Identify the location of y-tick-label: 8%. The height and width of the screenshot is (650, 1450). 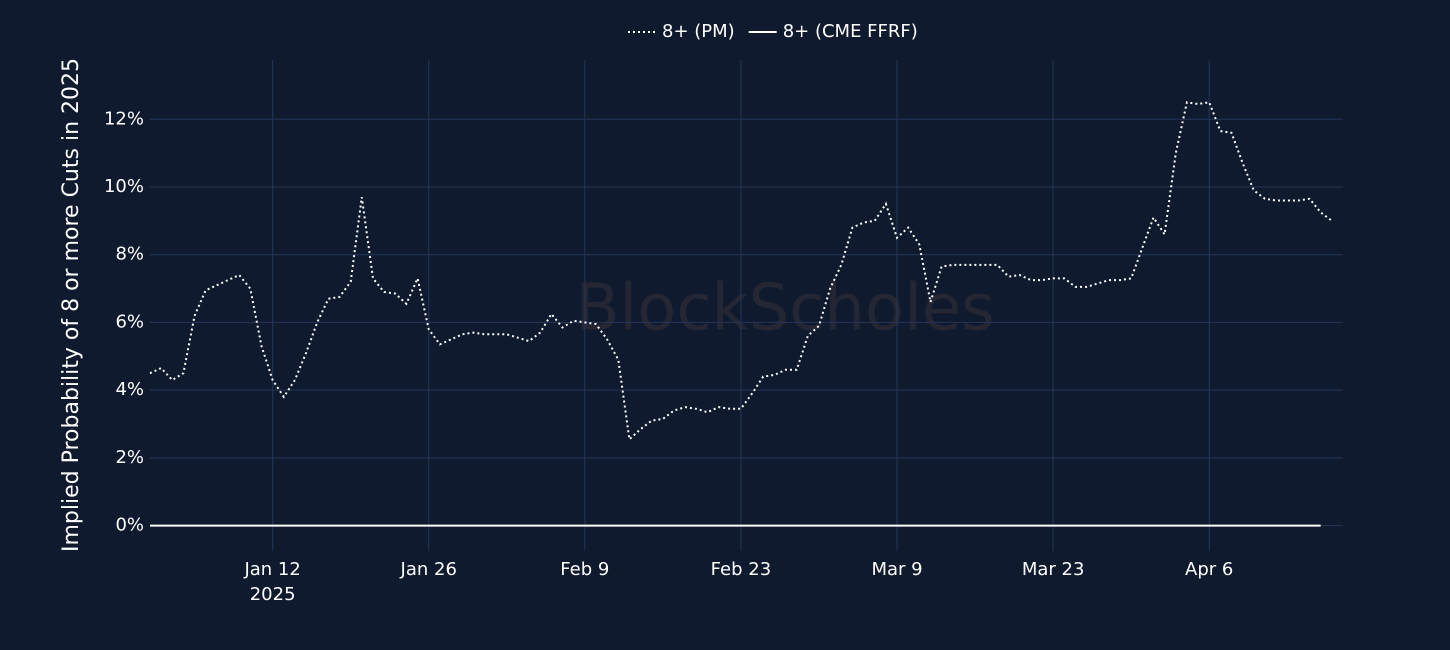
(129, 254).